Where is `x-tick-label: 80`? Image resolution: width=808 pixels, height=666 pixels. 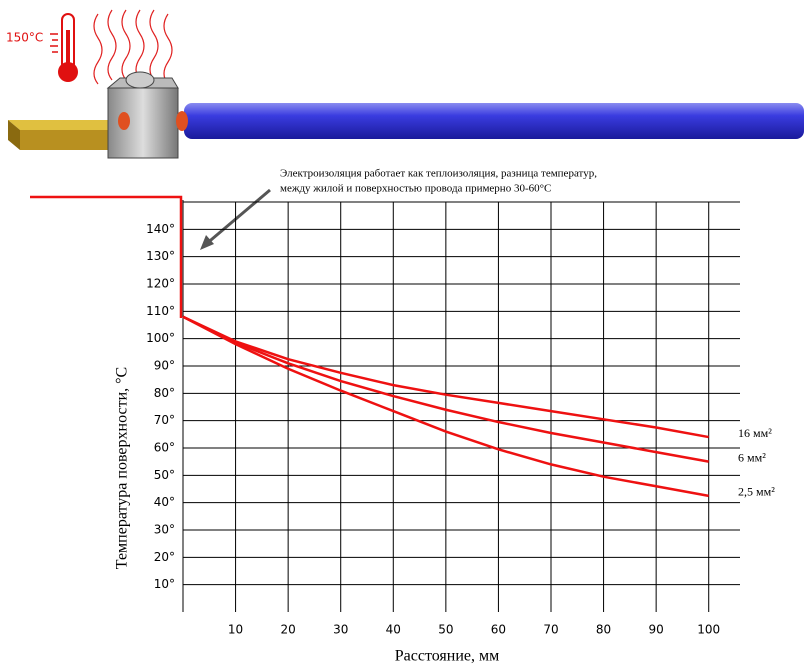 x-tick-label: 80 is located at coordinates (603, 630).